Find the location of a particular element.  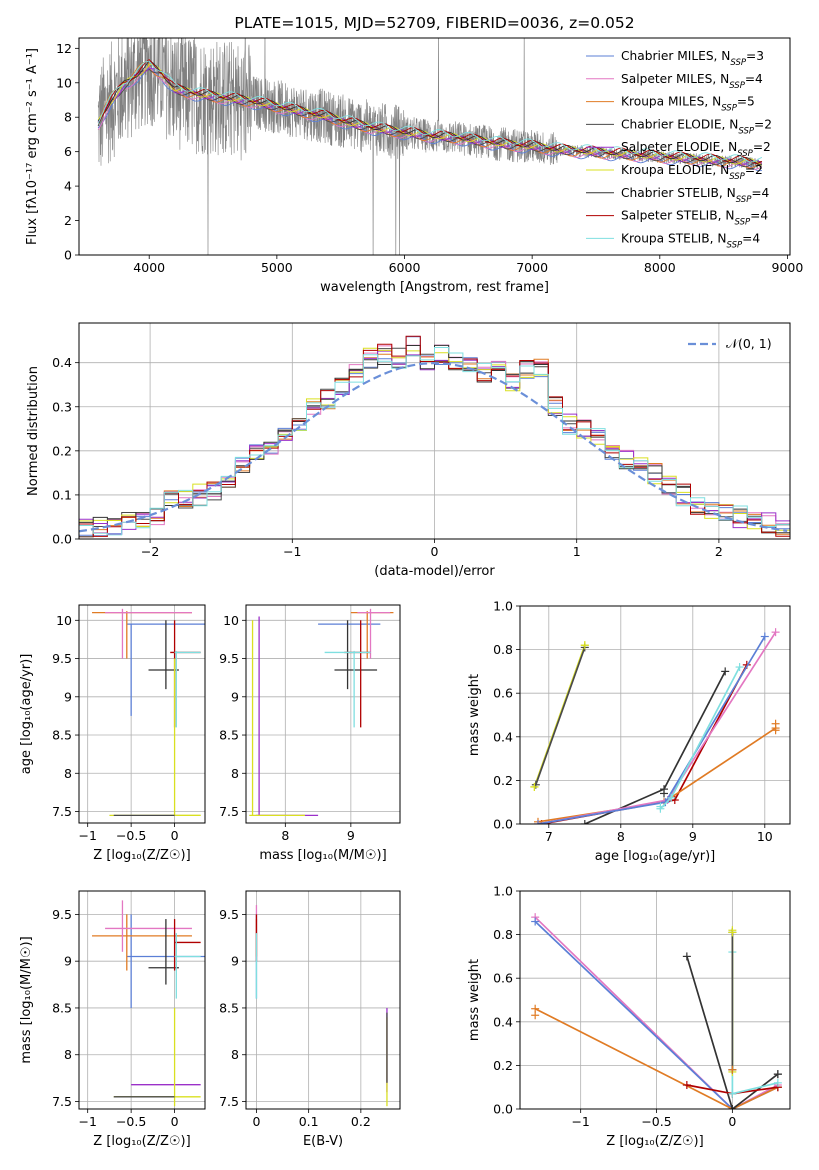

x-tick-label: −0.5 is located at coordinates (131, 1121).